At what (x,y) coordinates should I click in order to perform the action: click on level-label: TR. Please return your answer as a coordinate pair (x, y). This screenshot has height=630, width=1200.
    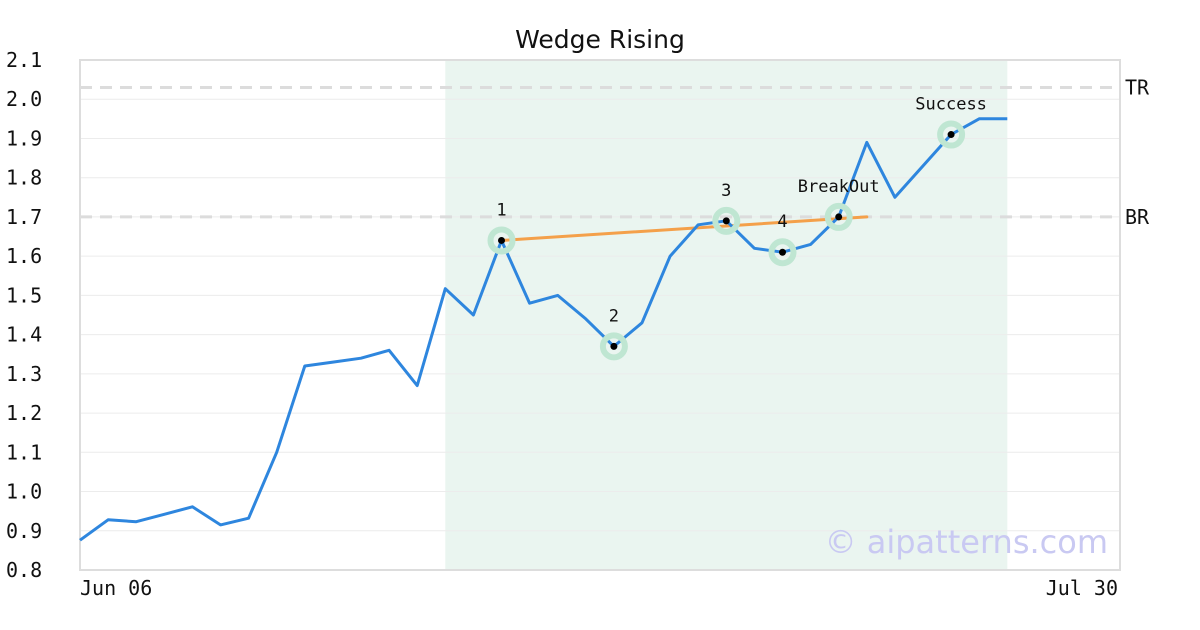
    Looking at the image, I should click on (1137, 87).